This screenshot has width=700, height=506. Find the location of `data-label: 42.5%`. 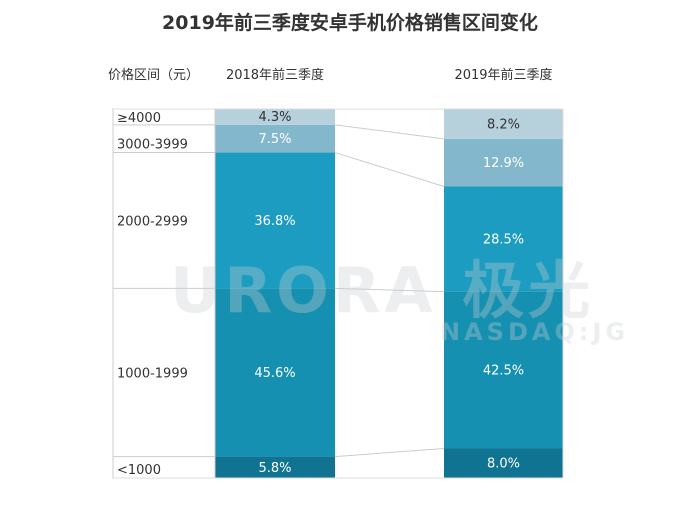

data-label: 42.5% is located at coordinates (503, 371).